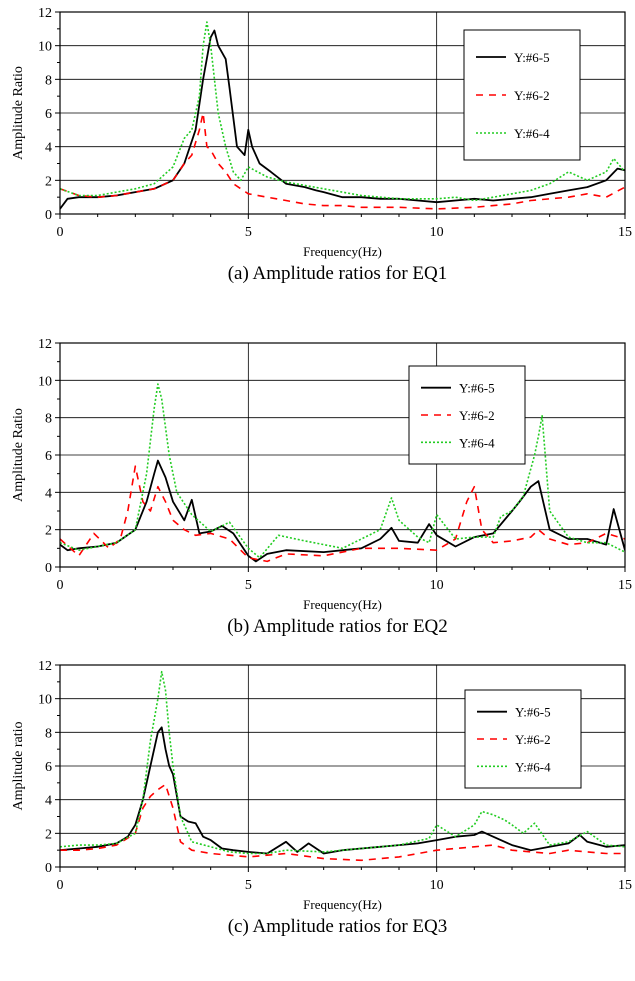 The image size is (635, 981). What do you see at coordinates (338, 926) in the screenshot?
I see `panel-caption: (c) Amplitude ratios for EQ3` at bounding box center [338, 926].